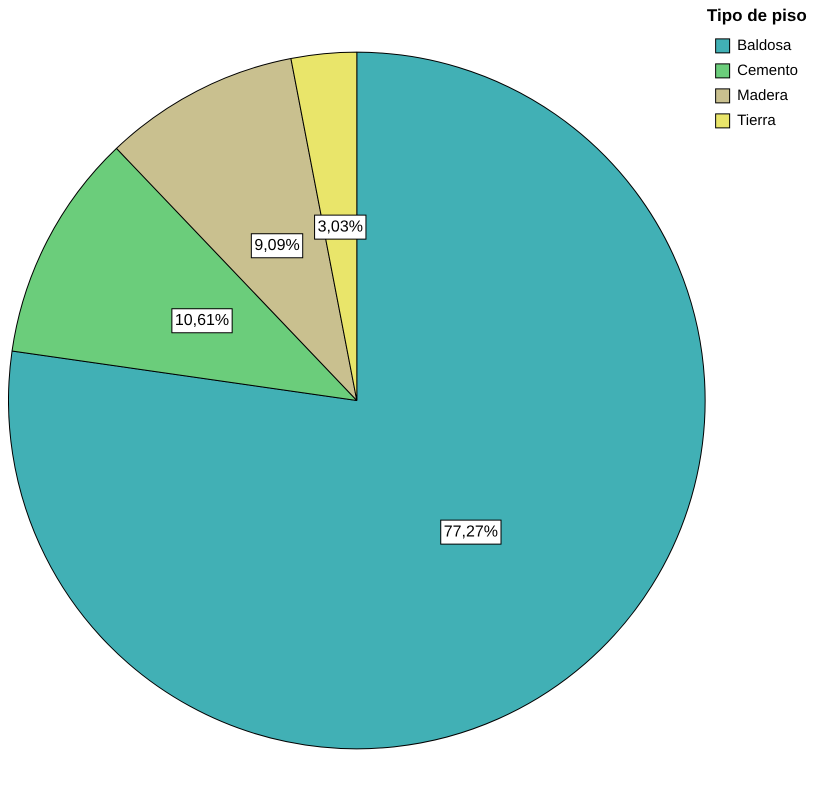 The width and height of the screenshot is (817, 805). Describe the element at coordinates (756, 16) in the screenshot. I see `legend-title: Tipo de piso` at that location.